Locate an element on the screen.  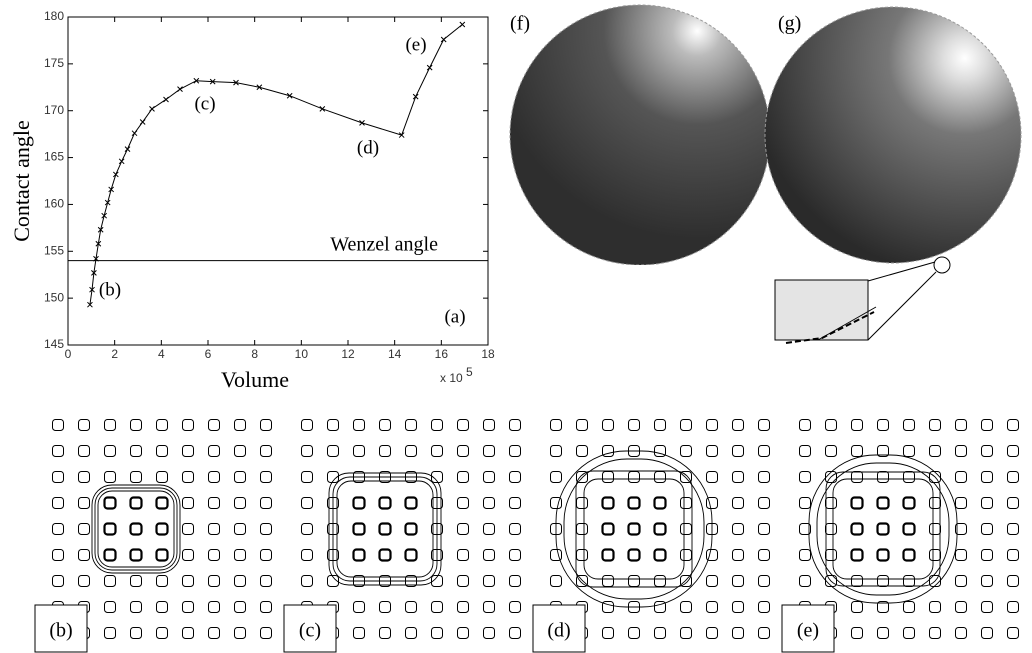
annotation: (d) is located at coordinates (368, 147).